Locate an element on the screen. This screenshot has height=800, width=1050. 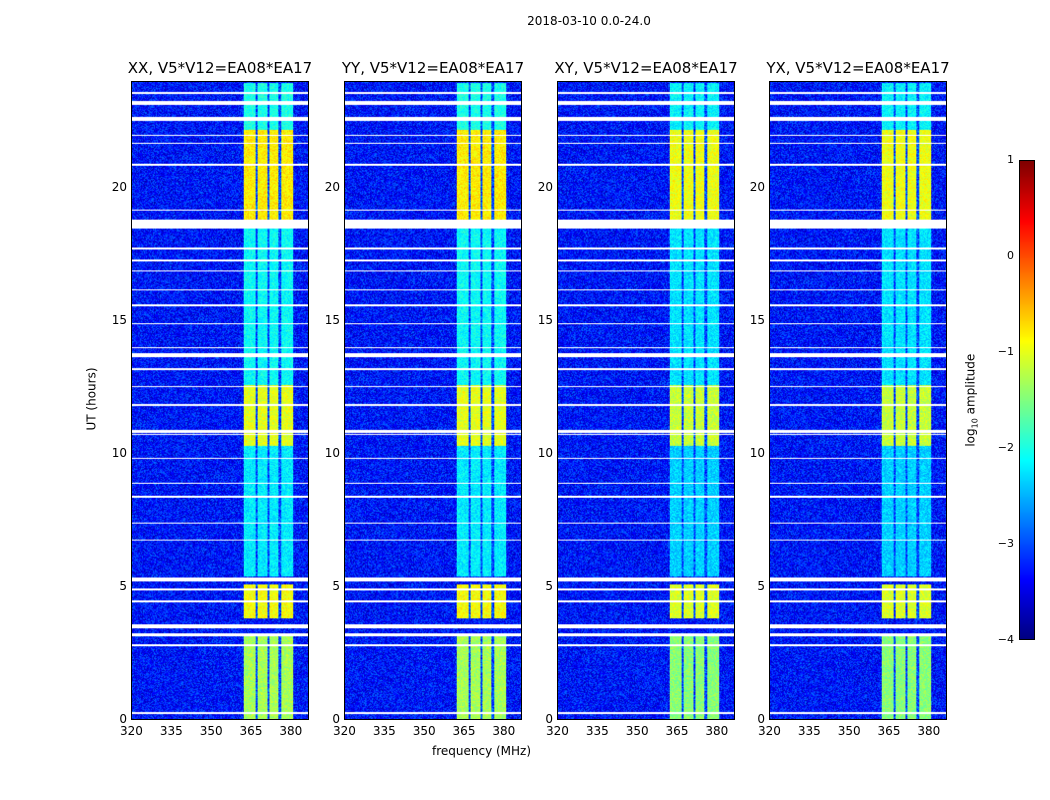
colorbar-label-rest: amplitude is located at coordinates (970, 386).